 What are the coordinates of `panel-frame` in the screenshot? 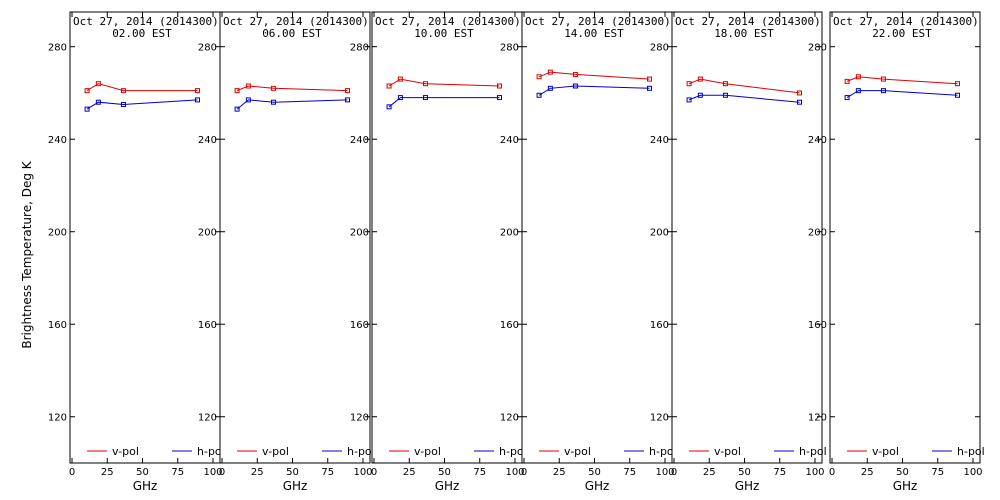 It's located at (145, 237).